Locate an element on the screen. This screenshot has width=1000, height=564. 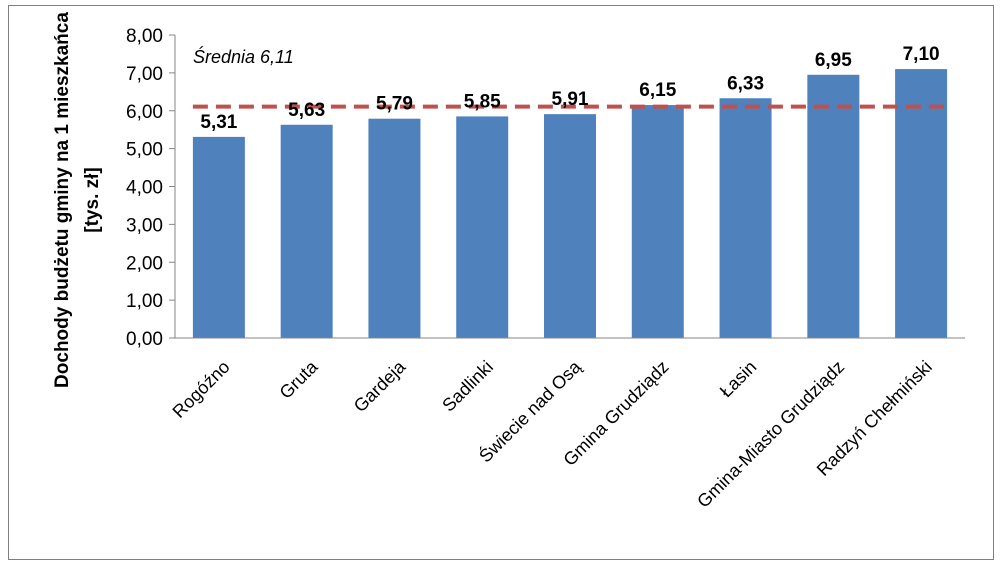
y-tick-label: 1,00 is located at coordinates (144, 301).